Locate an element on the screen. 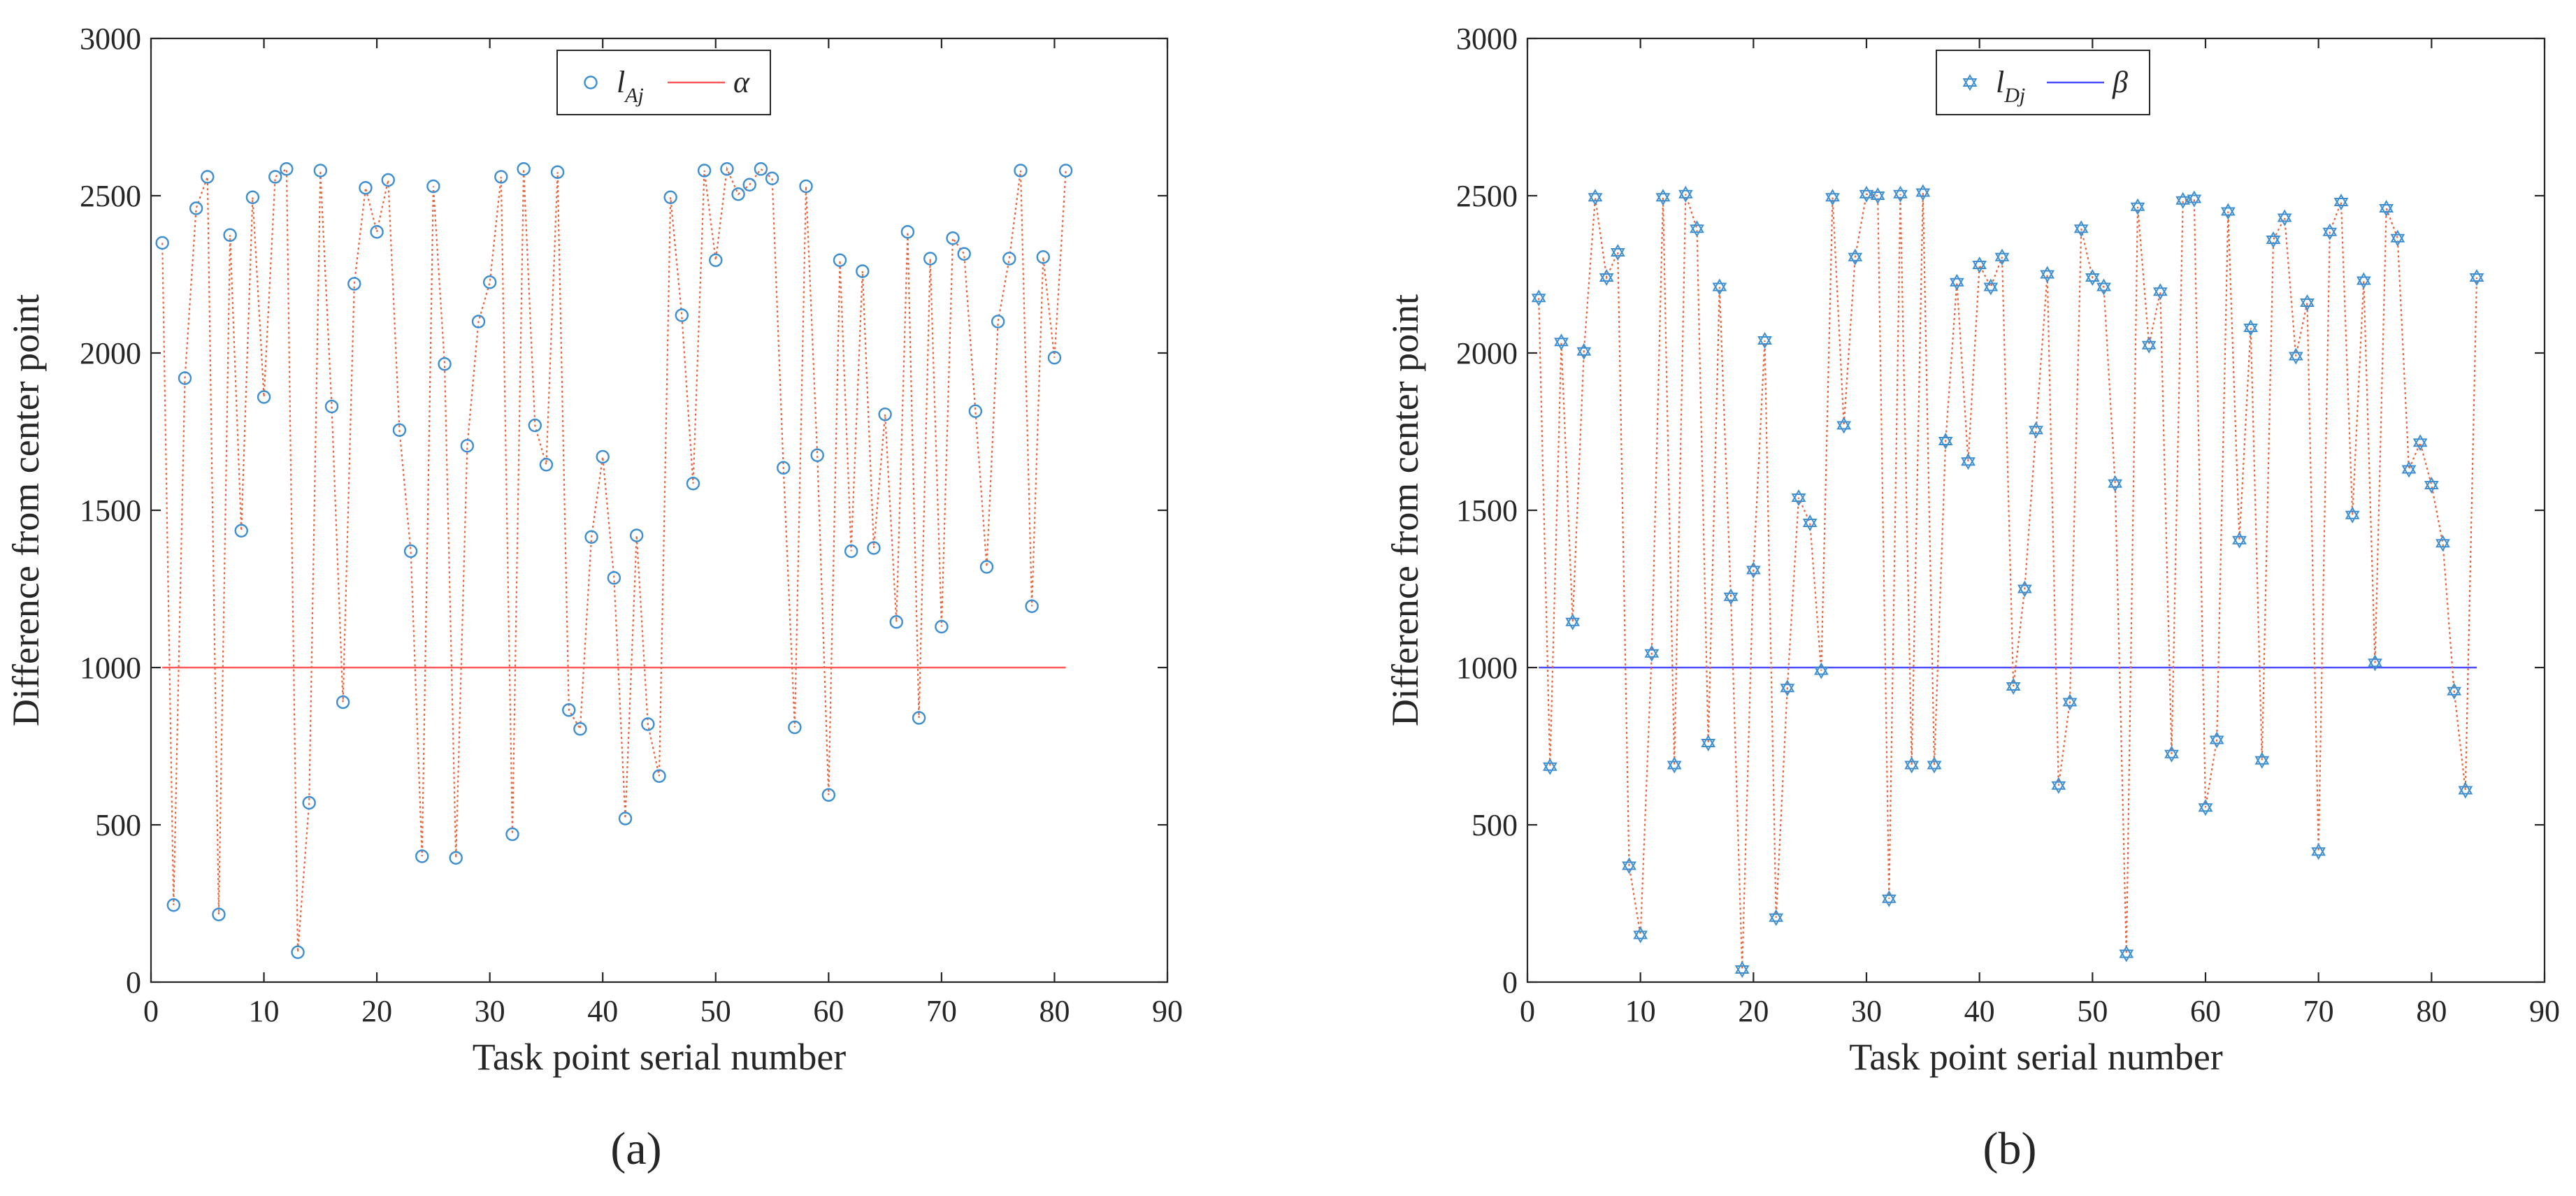 The width and height of the screenshot is (2576, 1196). panel-label: (a) is located at coordinates (635, 1149).